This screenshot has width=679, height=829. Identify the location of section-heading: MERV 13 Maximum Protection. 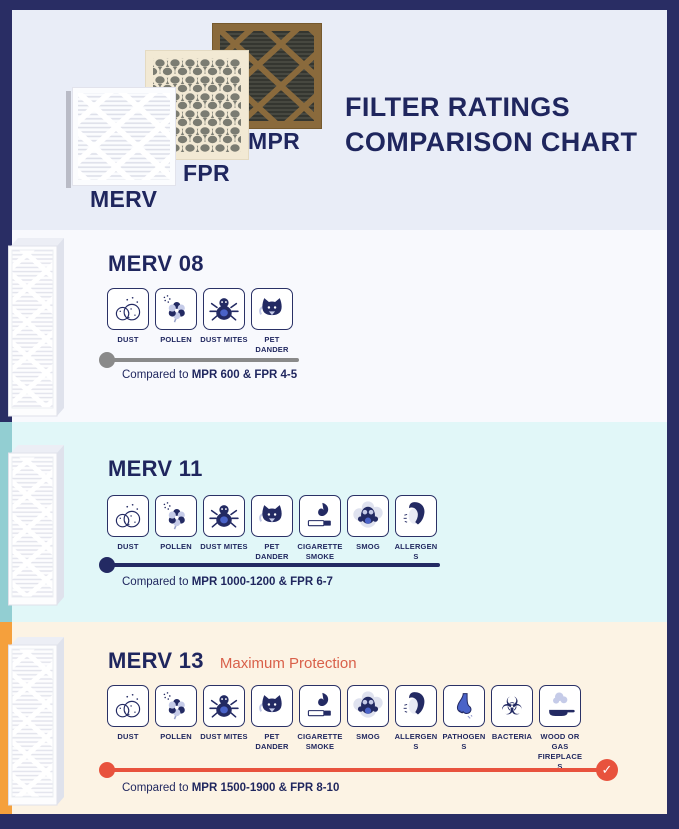
(232, 661).